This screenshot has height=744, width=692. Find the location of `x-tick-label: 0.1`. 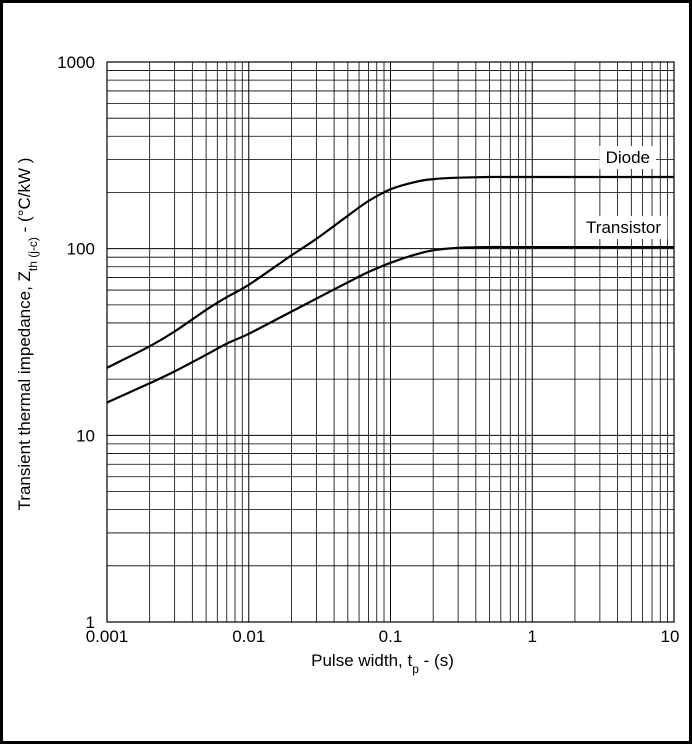

x-tick-label: 0.1 is located at coordinates (391, 636).